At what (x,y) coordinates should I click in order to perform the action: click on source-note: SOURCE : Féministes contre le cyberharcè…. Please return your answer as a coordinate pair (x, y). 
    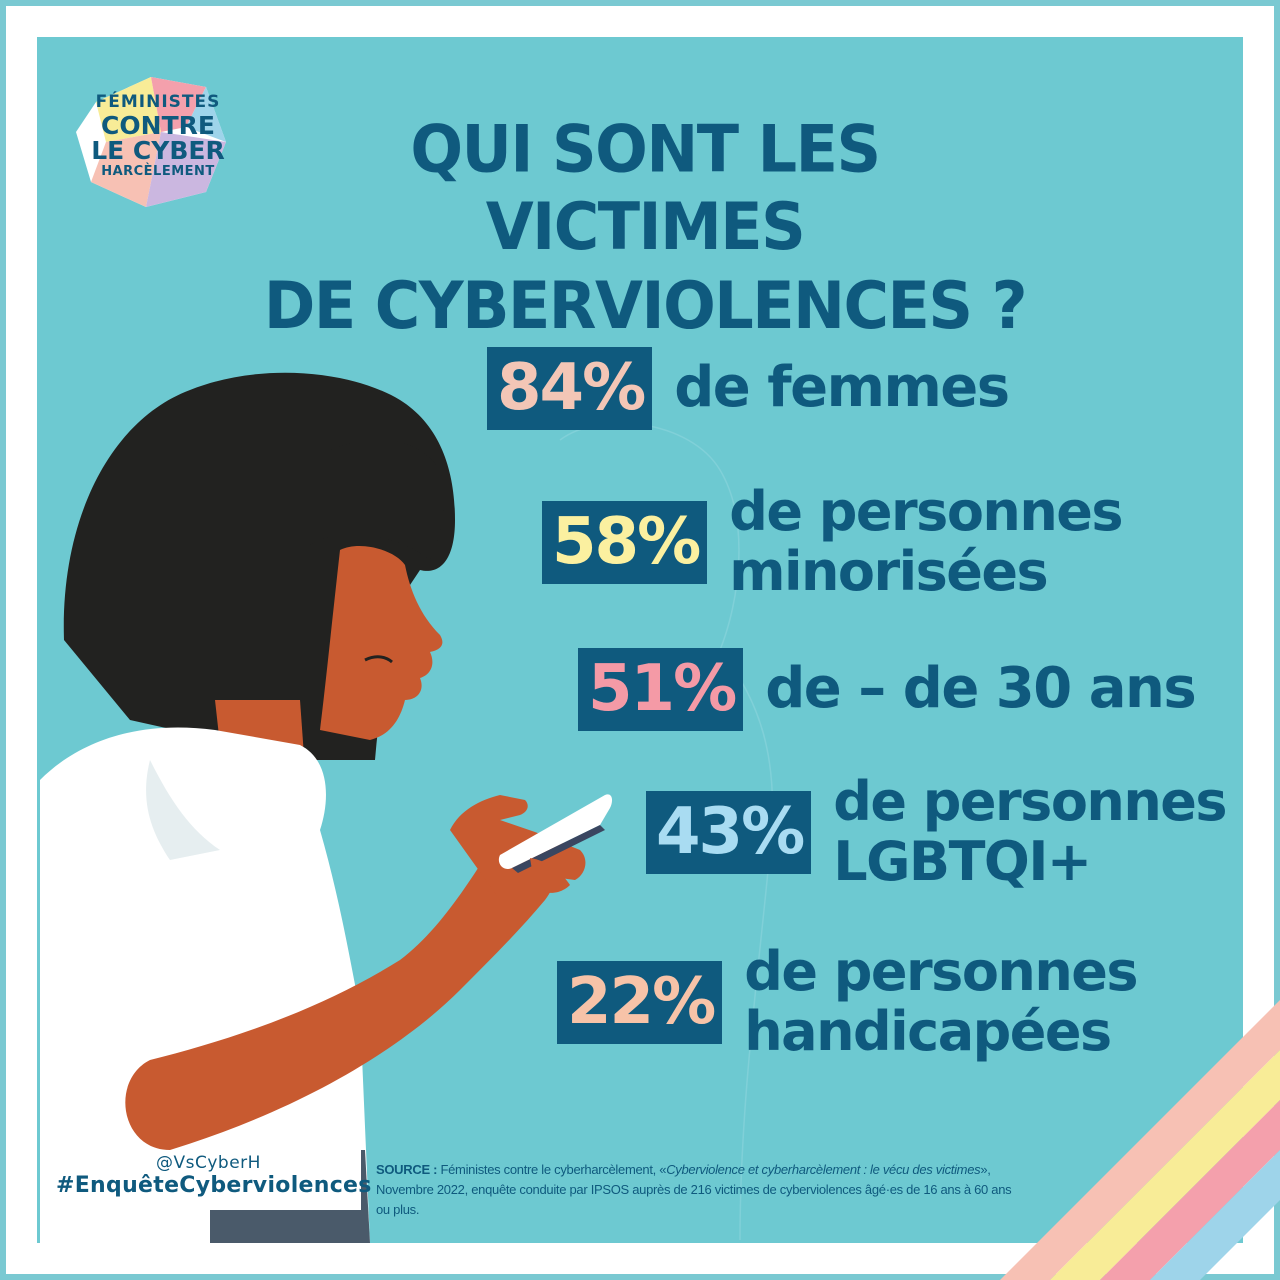
    Looking at the image, I should click on (701, 1190).